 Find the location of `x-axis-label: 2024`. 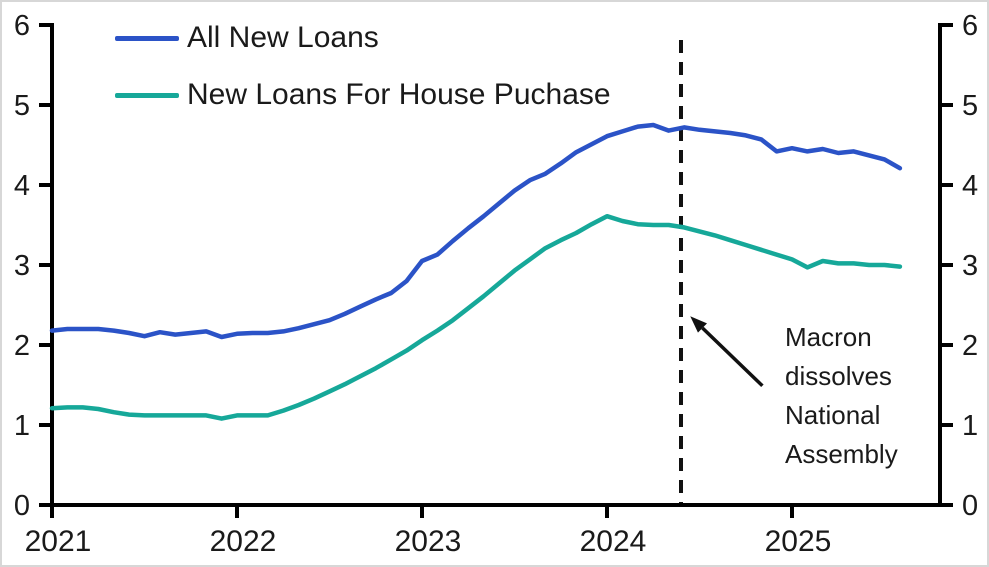

x-axis-label: 2024 is located at coordinates (613, 541).